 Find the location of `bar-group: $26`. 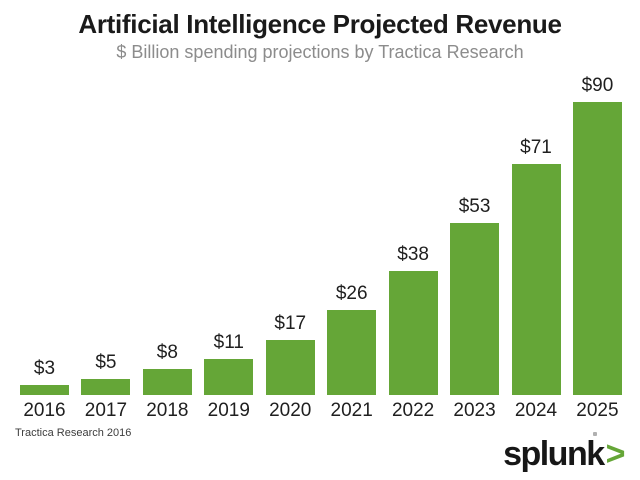

bar-group: $26 is located at coordinates (352, 339).